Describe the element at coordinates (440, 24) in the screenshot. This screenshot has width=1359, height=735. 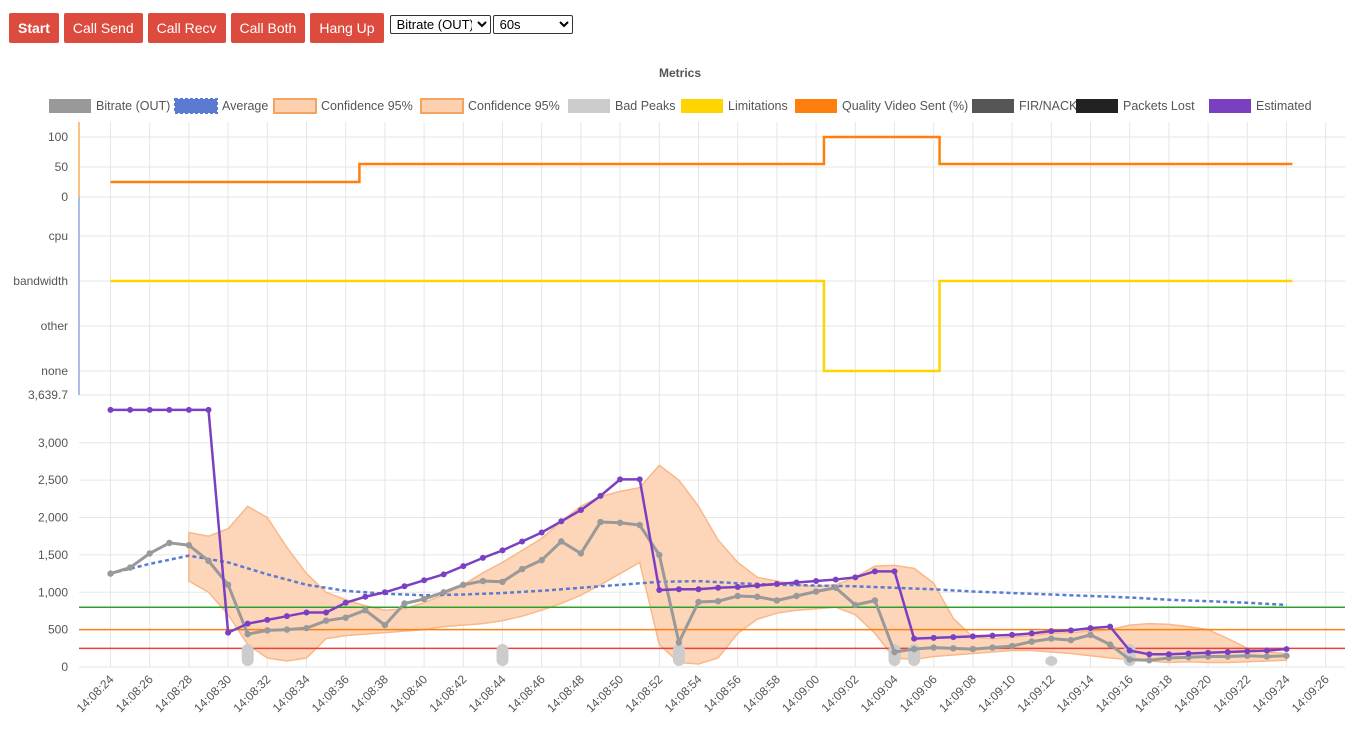
I see `metric-select: Bitrate (OUT)` at that location.